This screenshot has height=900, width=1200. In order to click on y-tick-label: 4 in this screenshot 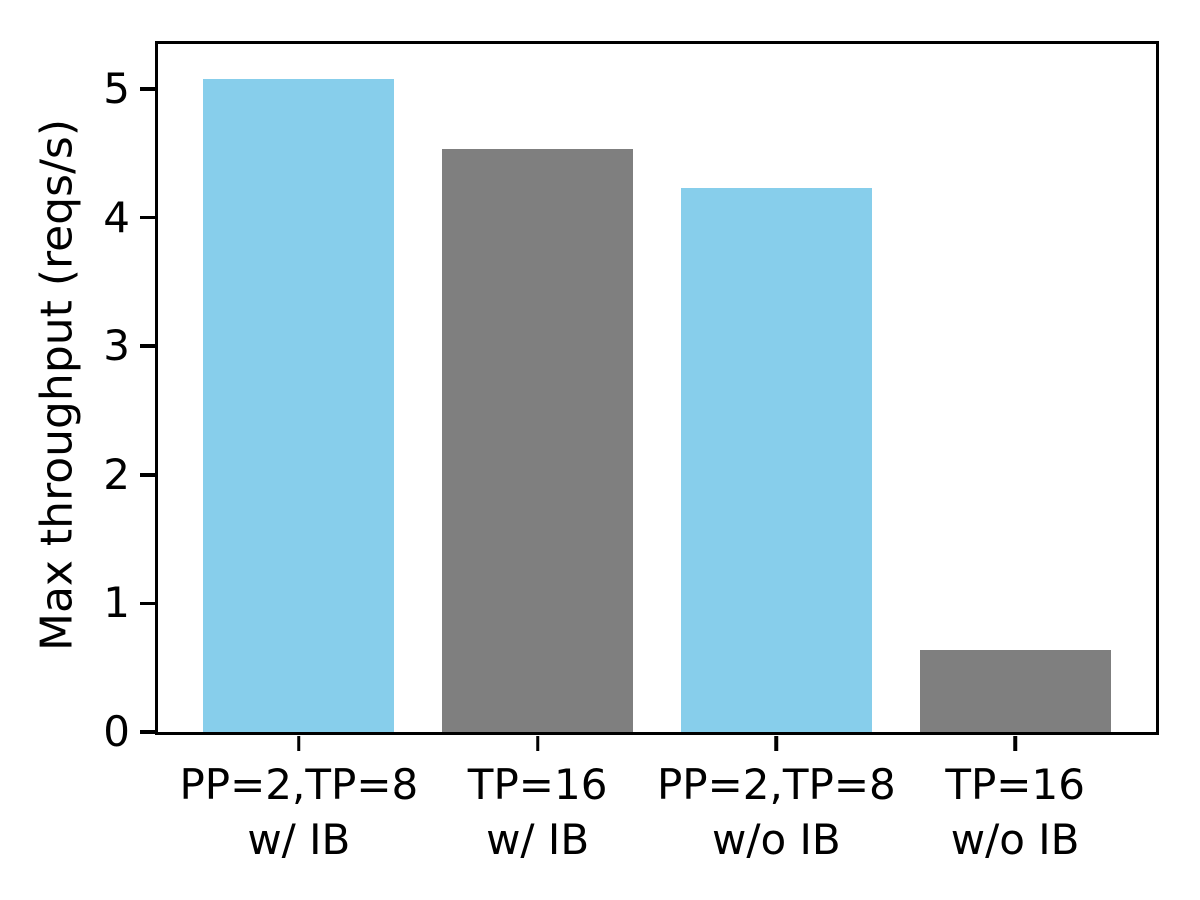, I will do `click(116, 217)`.